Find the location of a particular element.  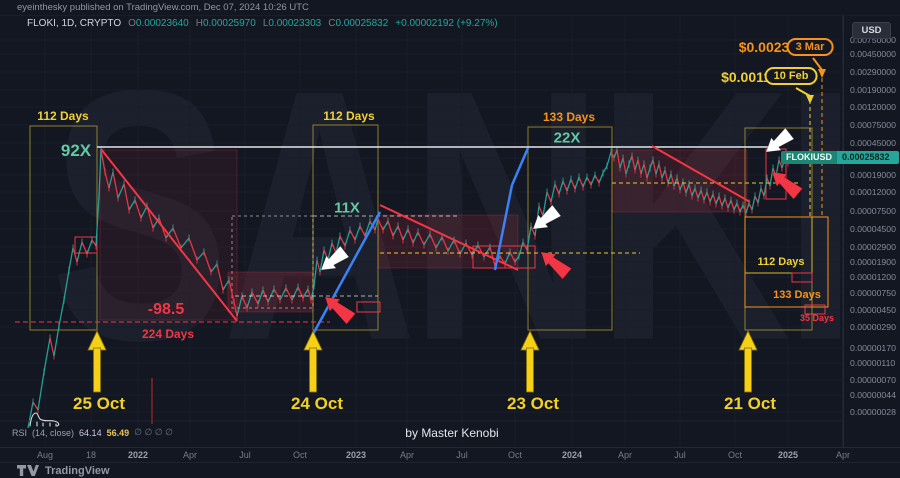

rsi-params: (14, close) is located at coordinates (53, 432).